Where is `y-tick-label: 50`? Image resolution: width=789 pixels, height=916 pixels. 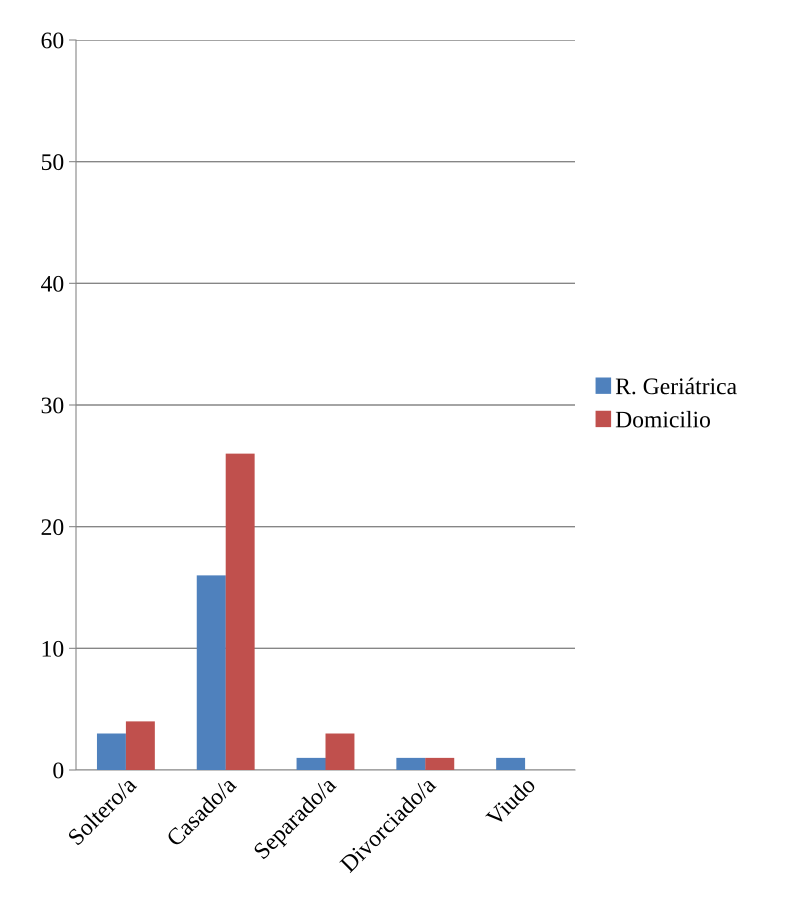
y-tick-label: 50 is located at coordinates (53, 162).